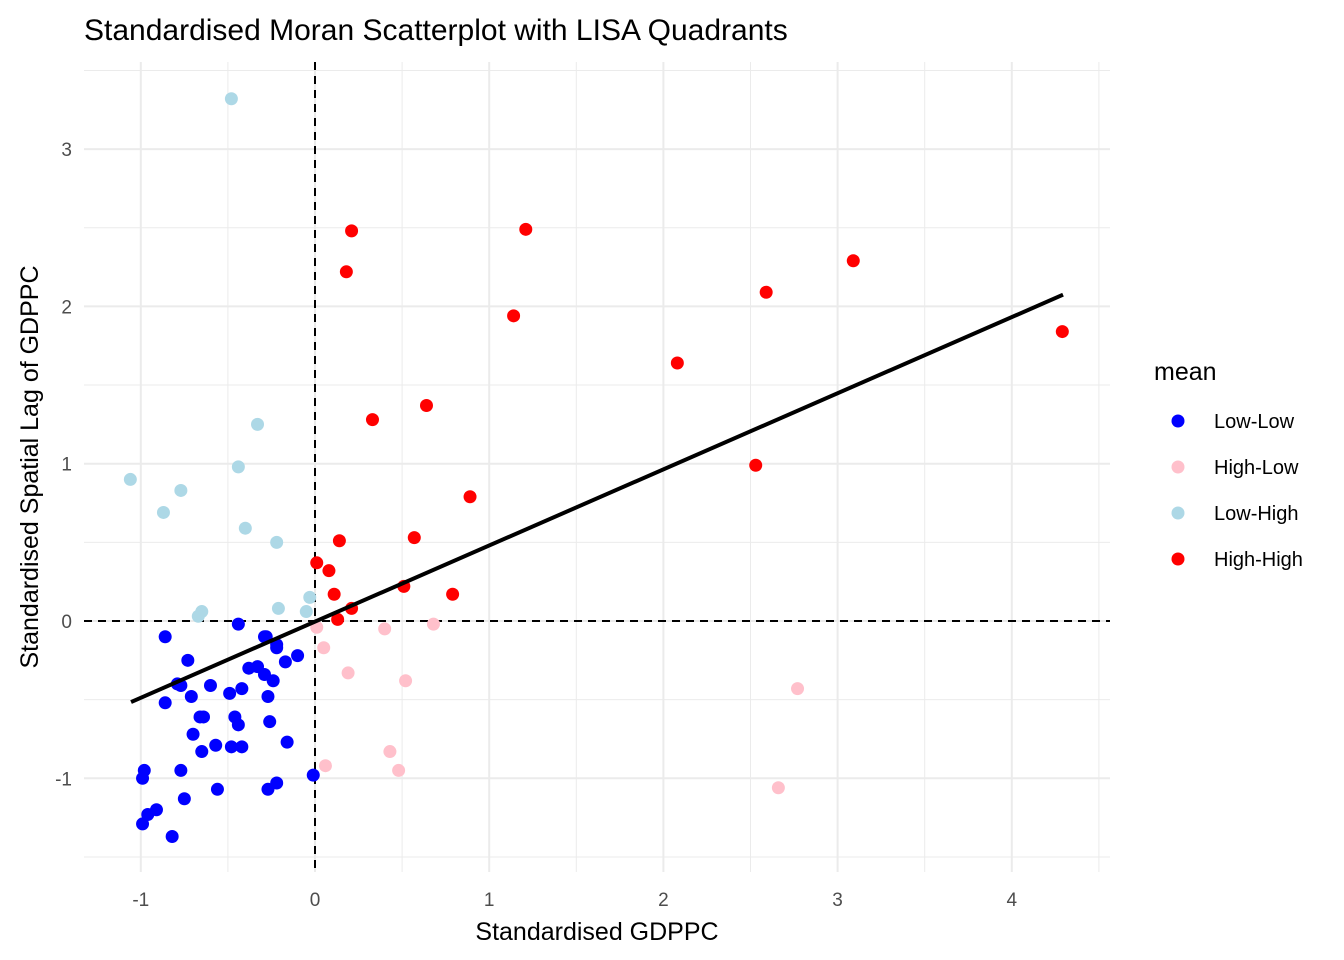 Image resolution: width=1344 pixels, height=960 pixels. I want to click on y-tick-label: 2, so click(66, 307).